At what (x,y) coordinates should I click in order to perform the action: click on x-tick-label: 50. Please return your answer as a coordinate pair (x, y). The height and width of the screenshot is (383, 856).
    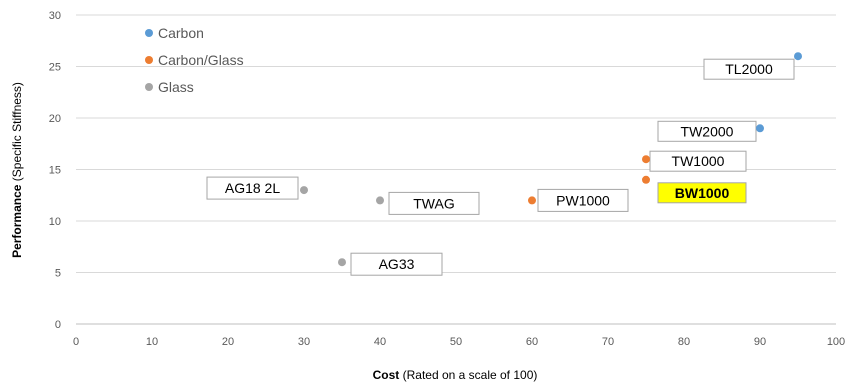
    Looking at the image, I should click on (456, 342).